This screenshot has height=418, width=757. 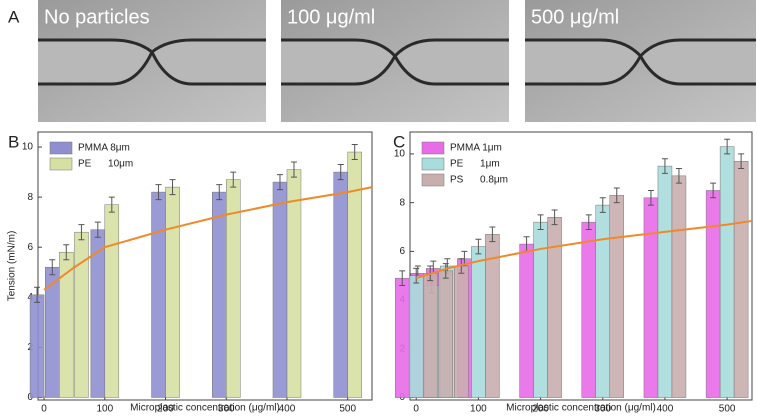 What do you see at coordinates (105, 164) in the screenshot?
I see `legend-label: PE 10μm` at bounding box center [105, 164].